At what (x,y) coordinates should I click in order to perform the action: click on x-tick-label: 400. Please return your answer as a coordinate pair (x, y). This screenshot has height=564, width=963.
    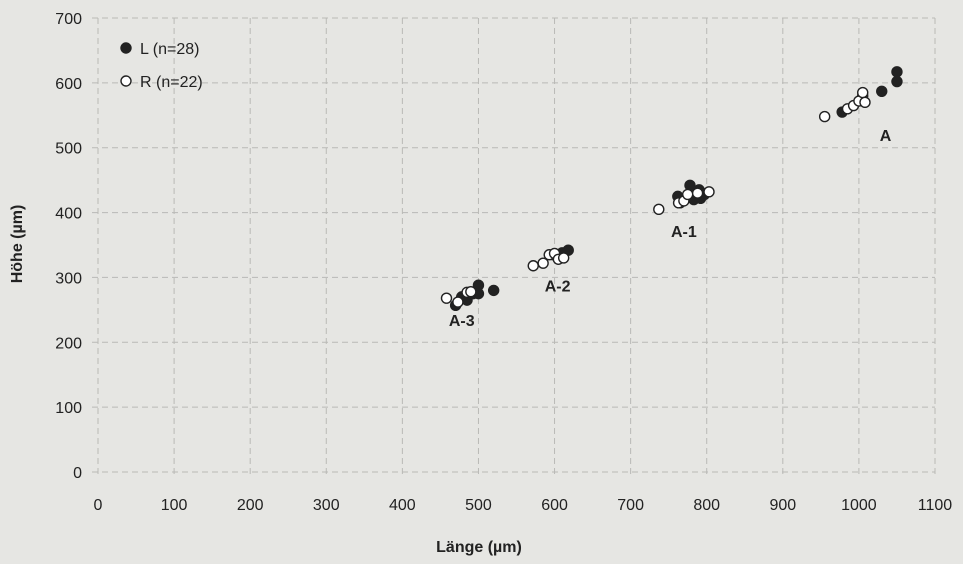
    Looking at the image, I should click on (402, 505).